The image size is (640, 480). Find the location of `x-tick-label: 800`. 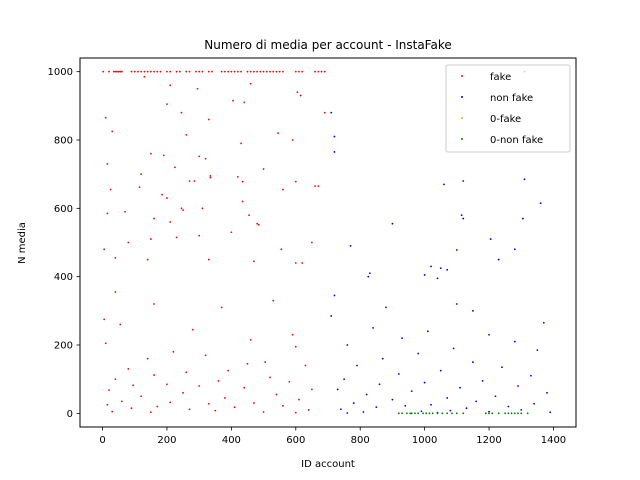

x-tick-label: 800 is located at coordinates (360, 440).